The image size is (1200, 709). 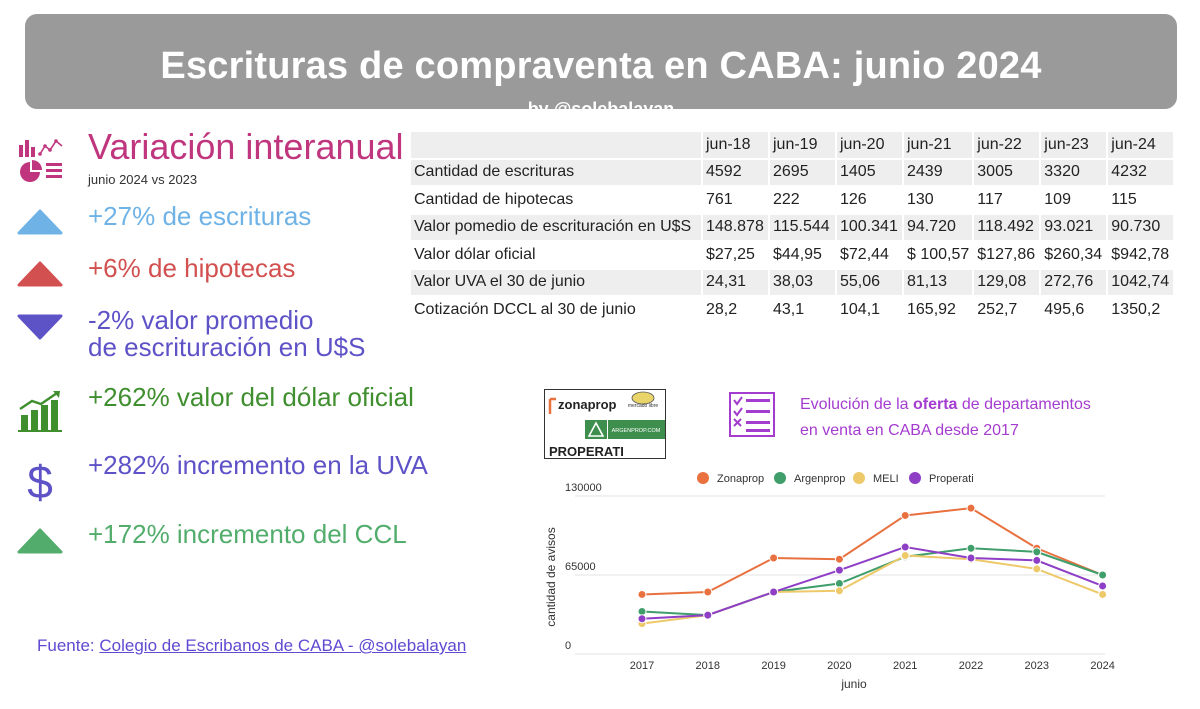 I want to click on analytics-icon, so click(x=41, y=160).